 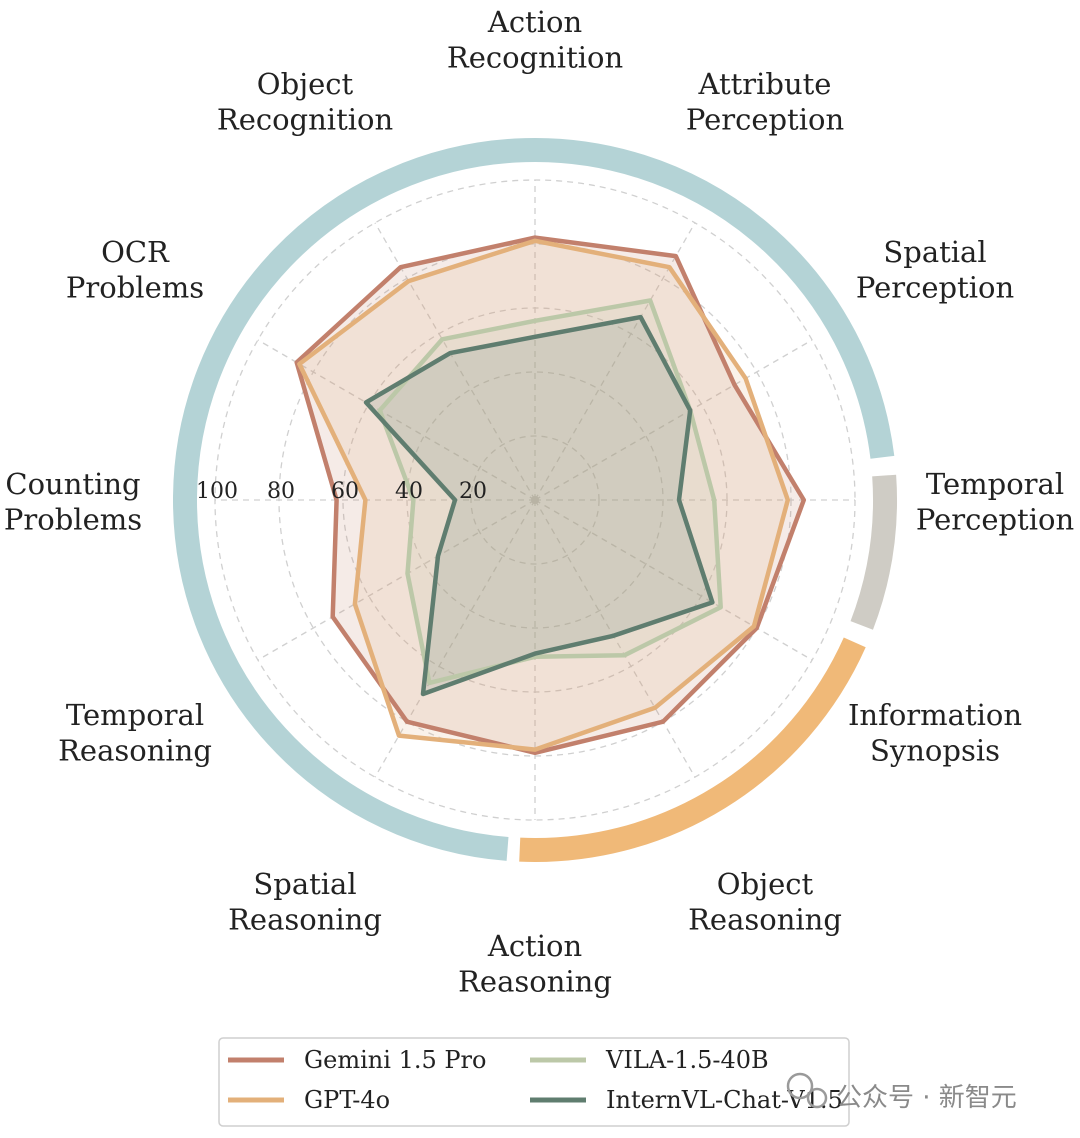 I want to click on radial-tick-labels: 20 40 60 80 100, so click(x=341, y=491).